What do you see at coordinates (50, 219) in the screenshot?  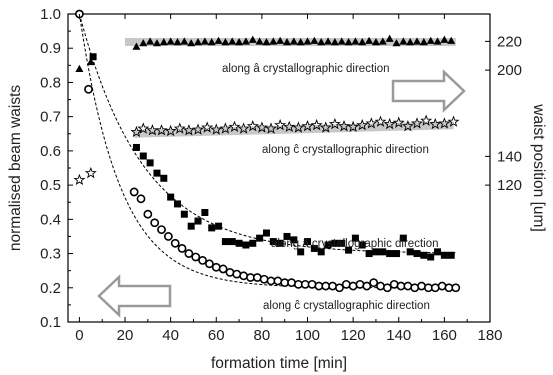 I see `y-tick-label: 0.4` at bounding box center [50, 219].